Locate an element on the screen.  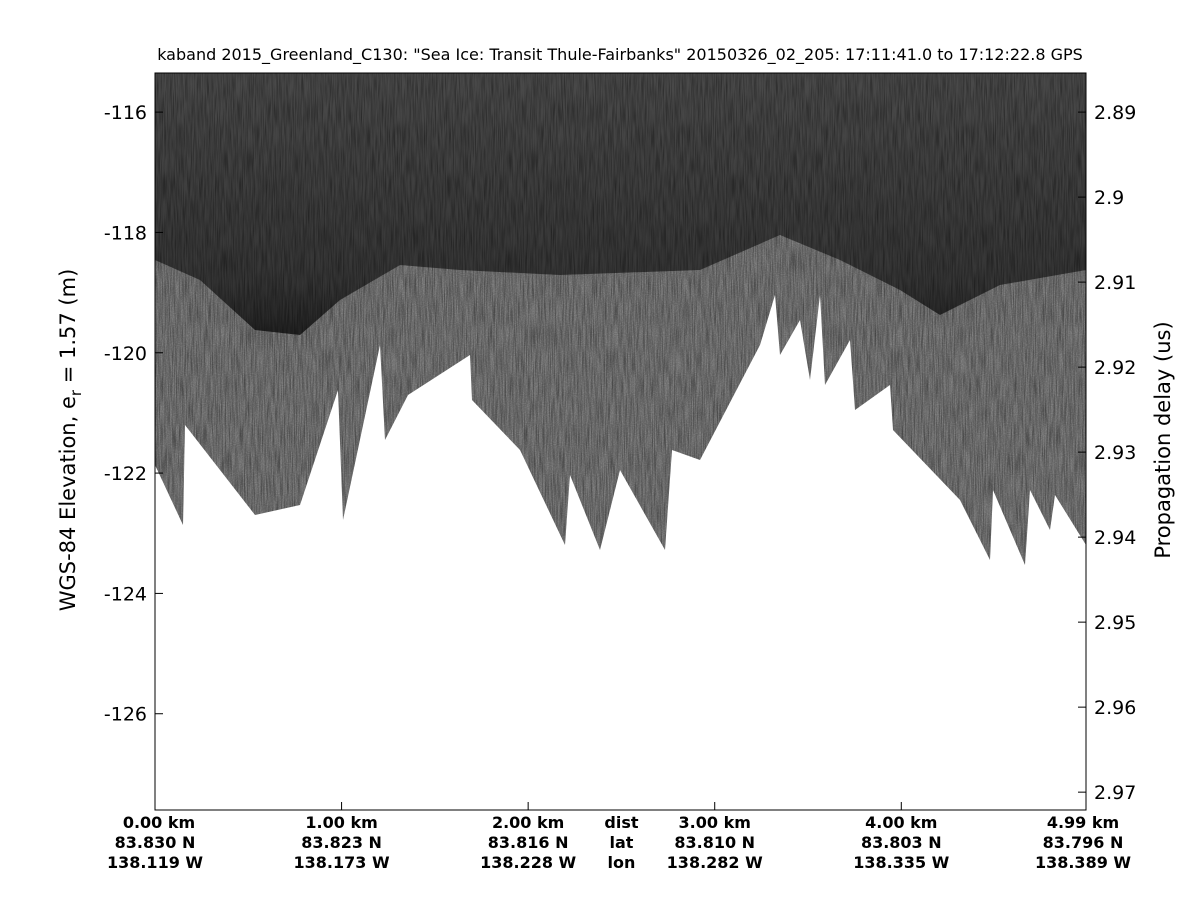
y2-tick-label: 2.93 is located at coordinates (1115, 453).